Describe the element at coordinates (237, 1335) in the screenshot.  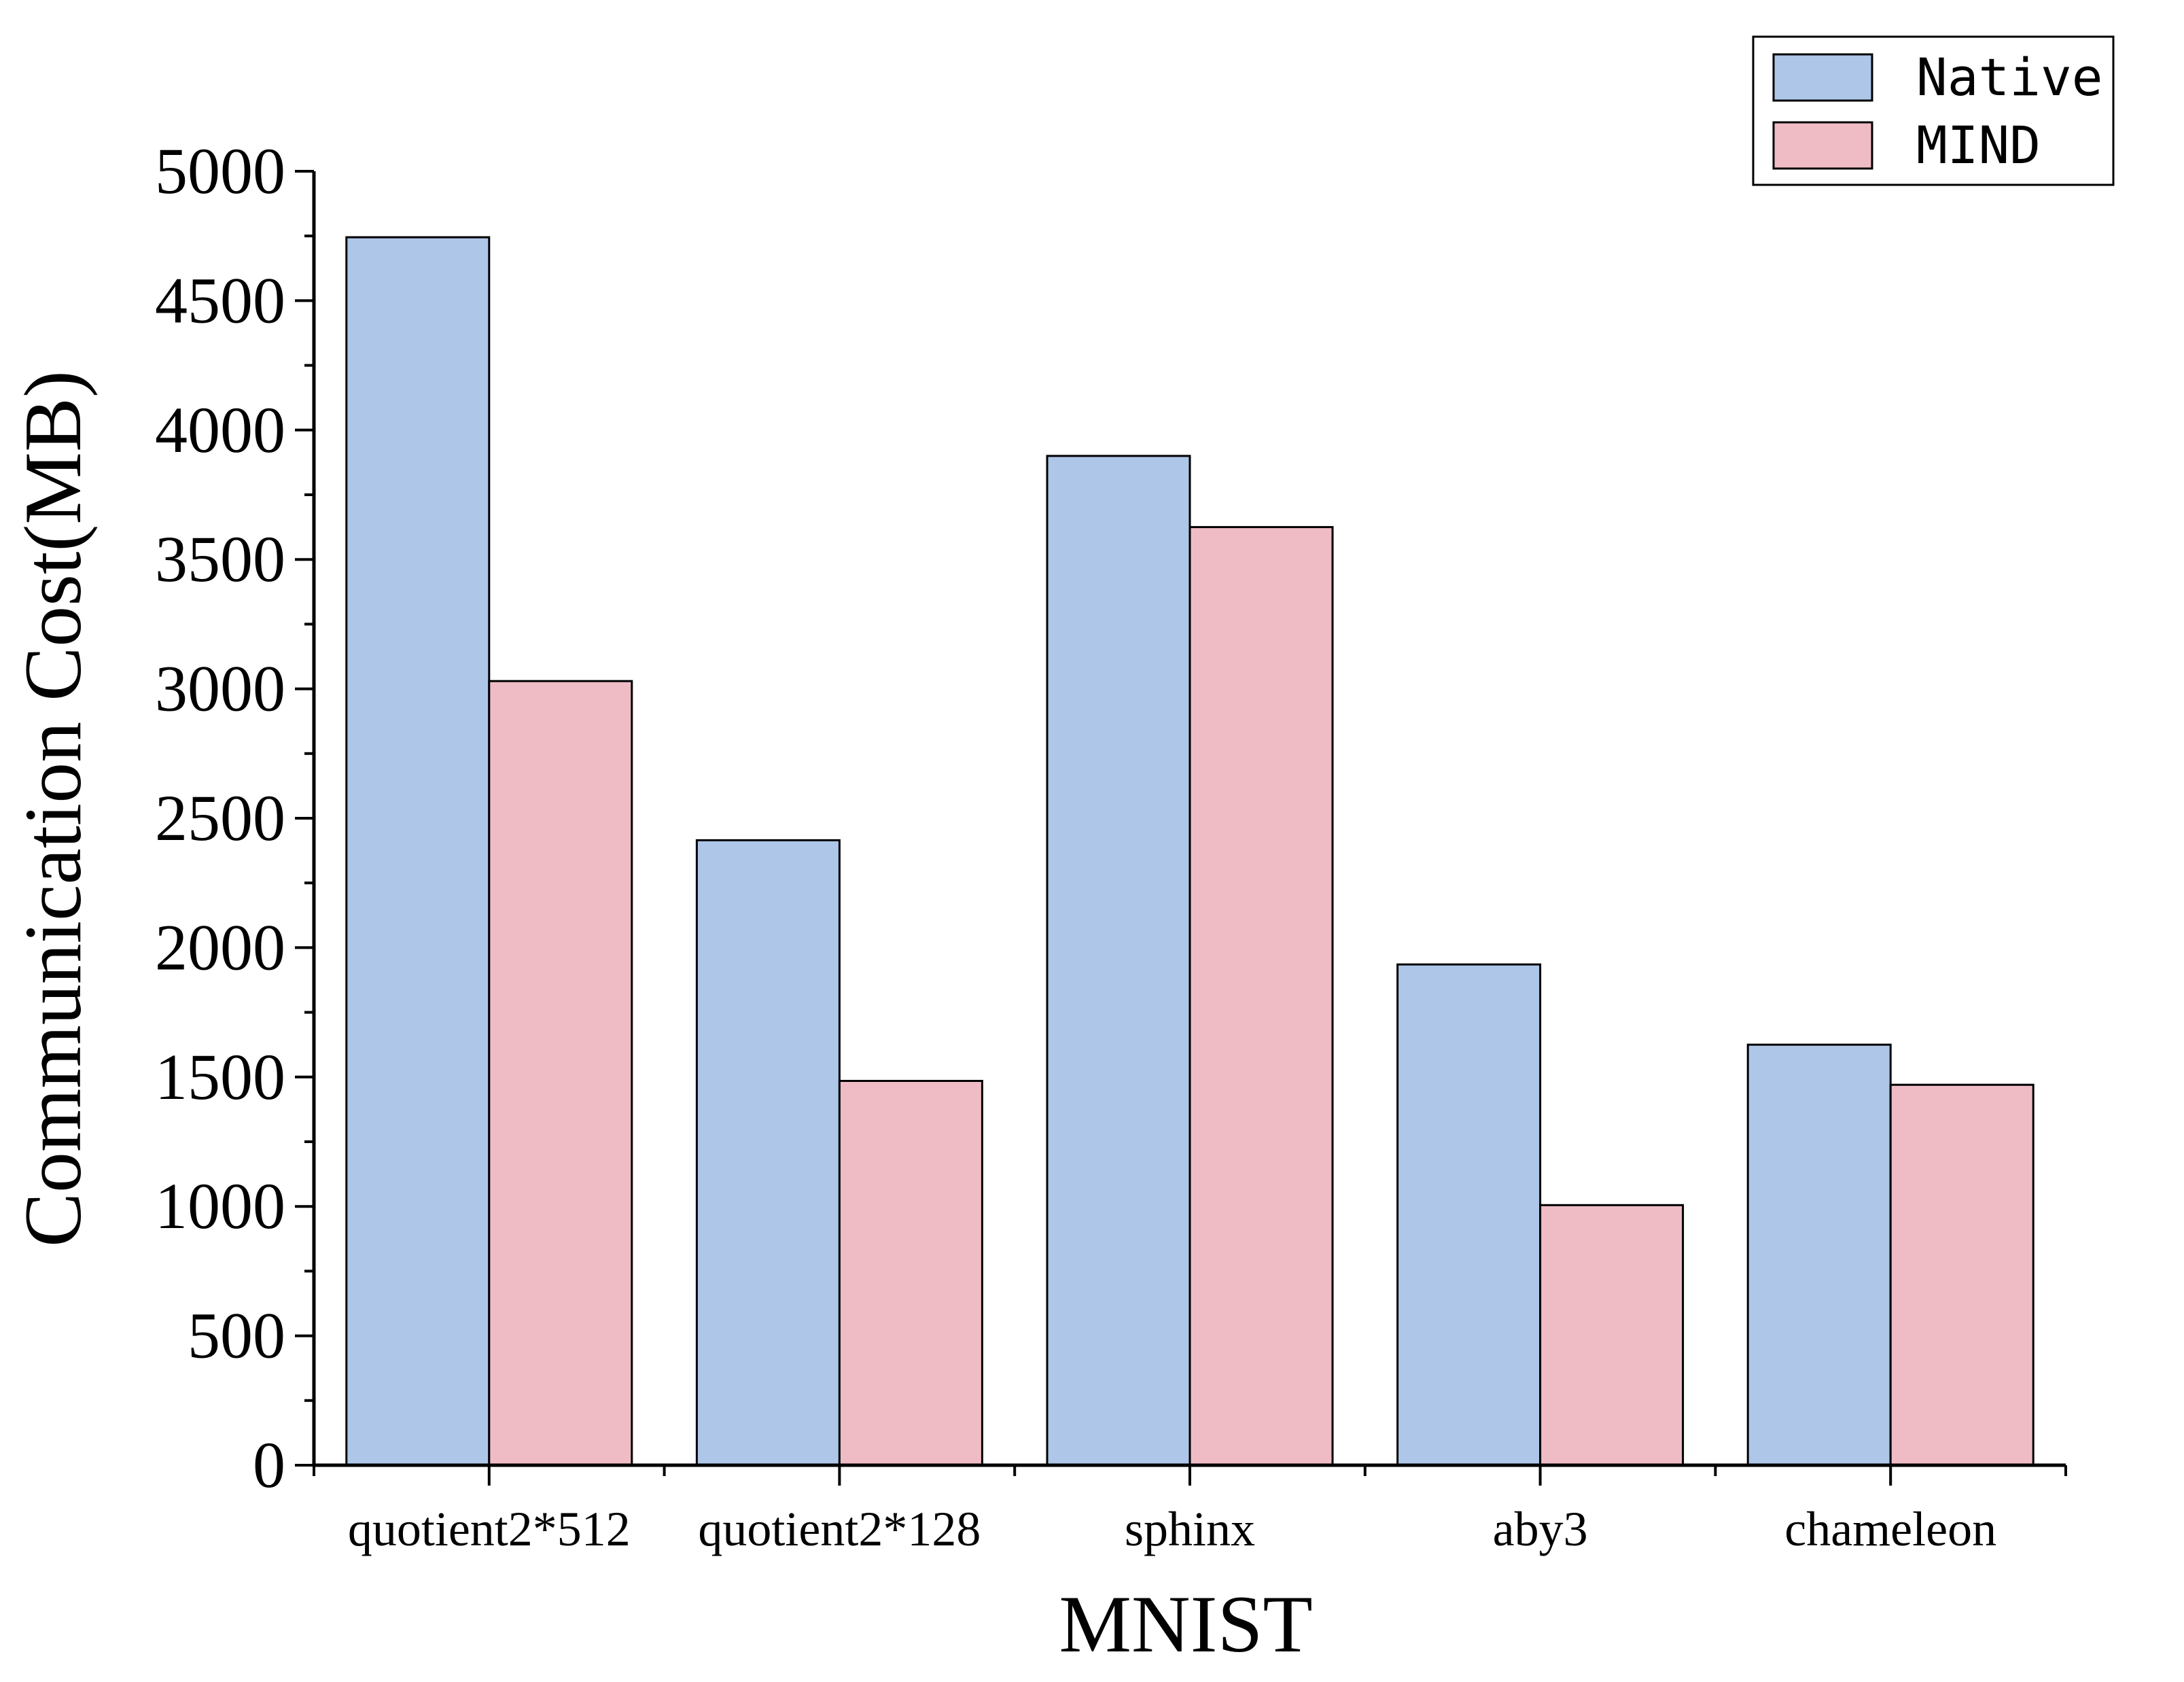
I see `y-tick-label: 500` at that location.